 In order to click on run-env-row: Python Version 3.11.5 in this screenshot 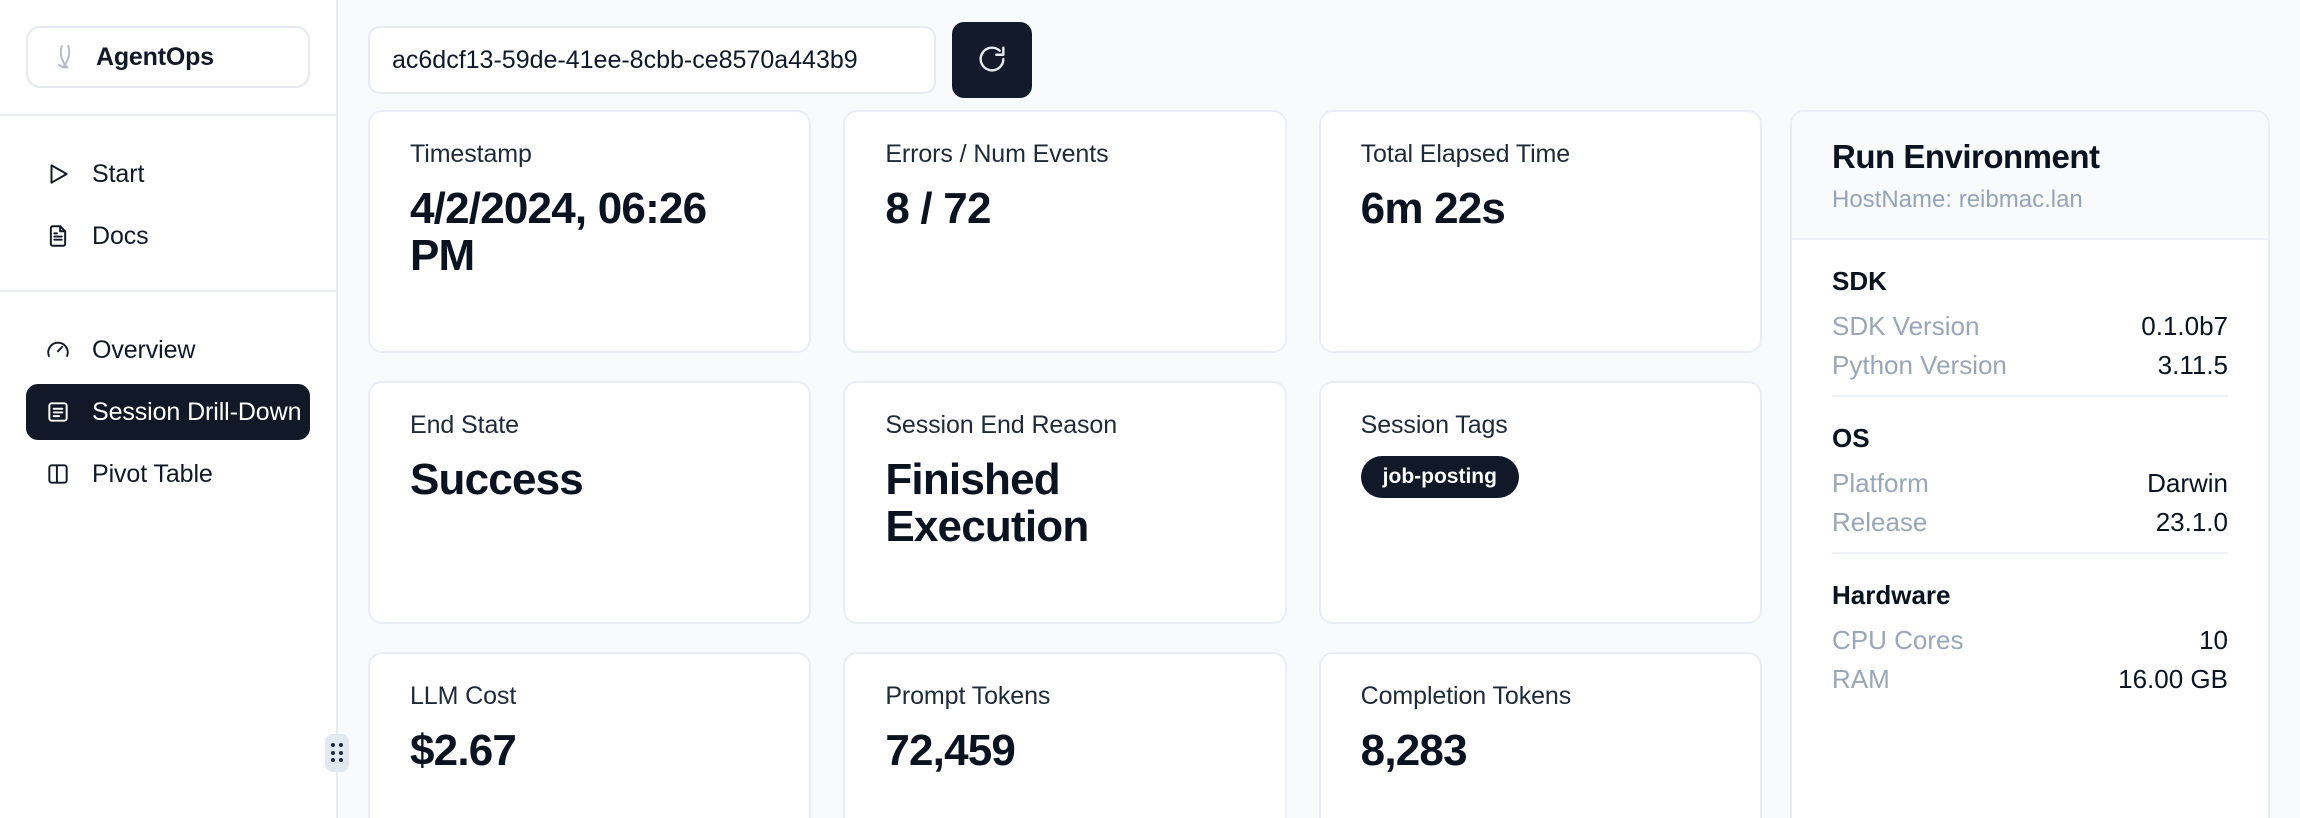, I will do `click(2030, 365)`.